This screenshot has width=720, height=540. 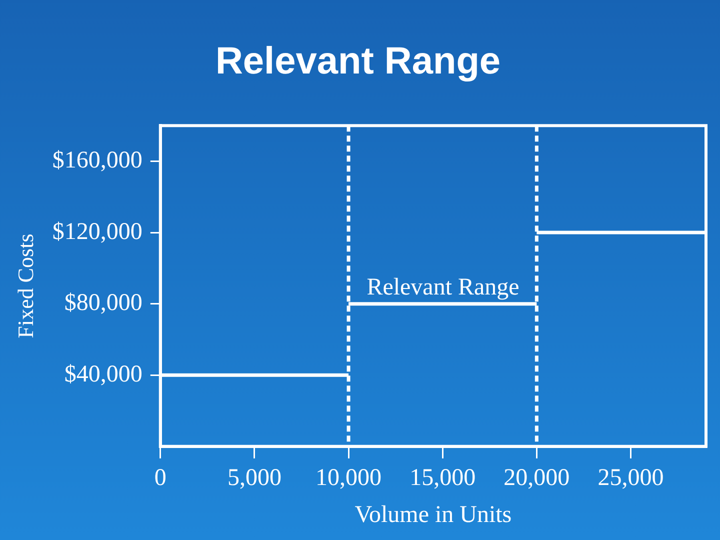 What do you see at coordinates (254, 478) in the screenshot?
I see `x-tick-label: 5,000` at bounding box center [254, 478].